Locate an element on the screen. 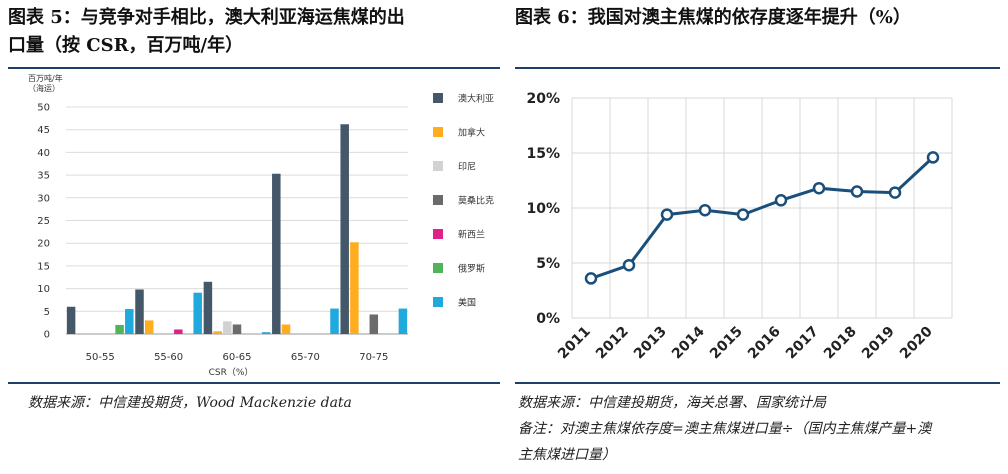  y-tick-label: 15 is located at coordinates (43, 266).